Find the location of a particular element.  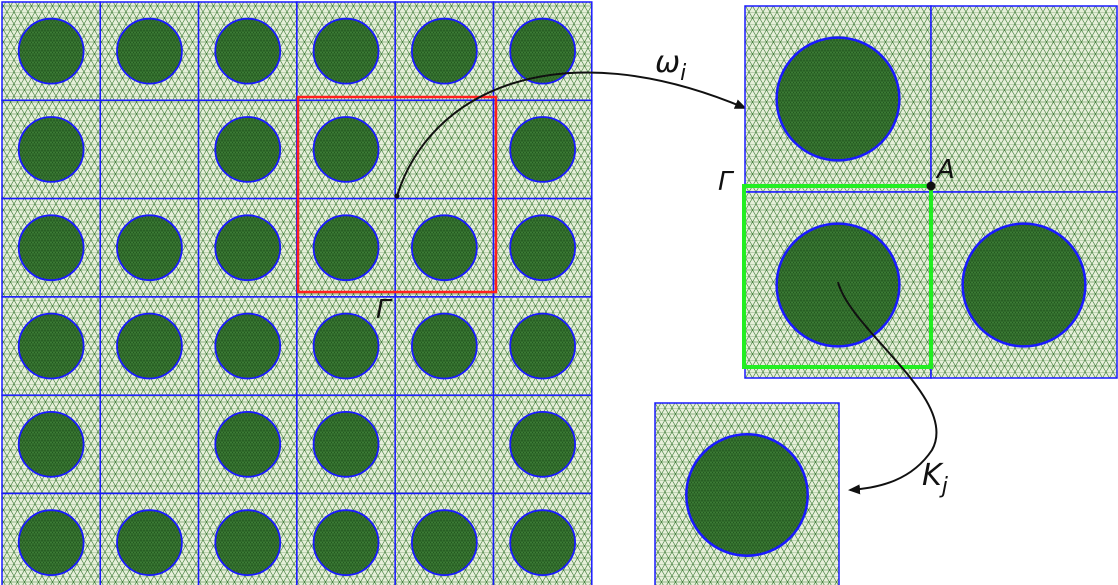

grid-cell-r0-c3 is located at coordinates (346, 51).